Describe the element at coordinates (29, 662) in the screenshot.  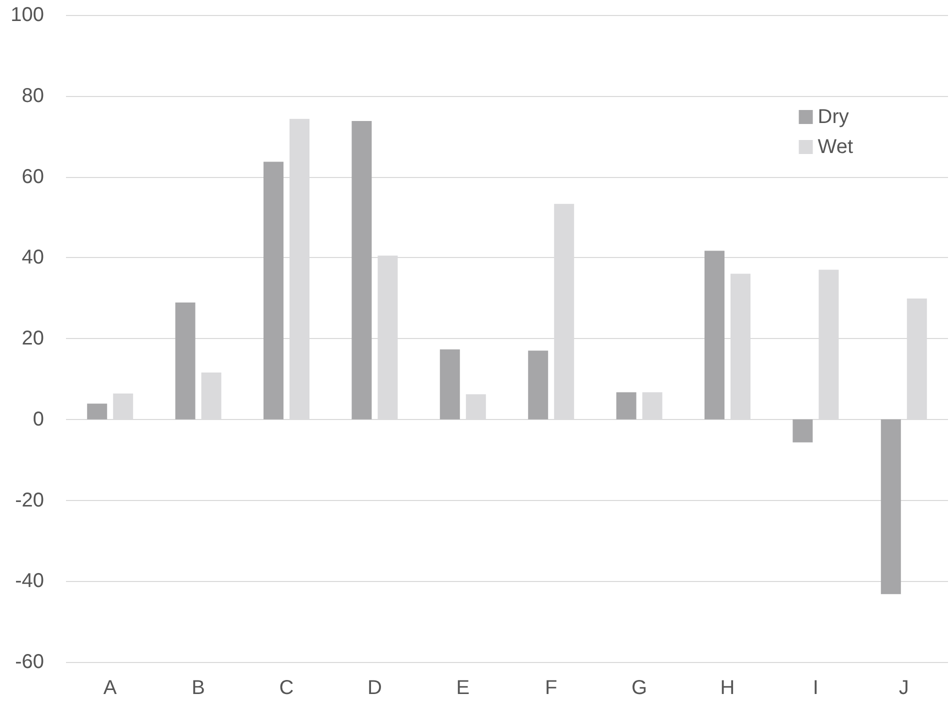
I see `y-tick-label: -60` at that location.